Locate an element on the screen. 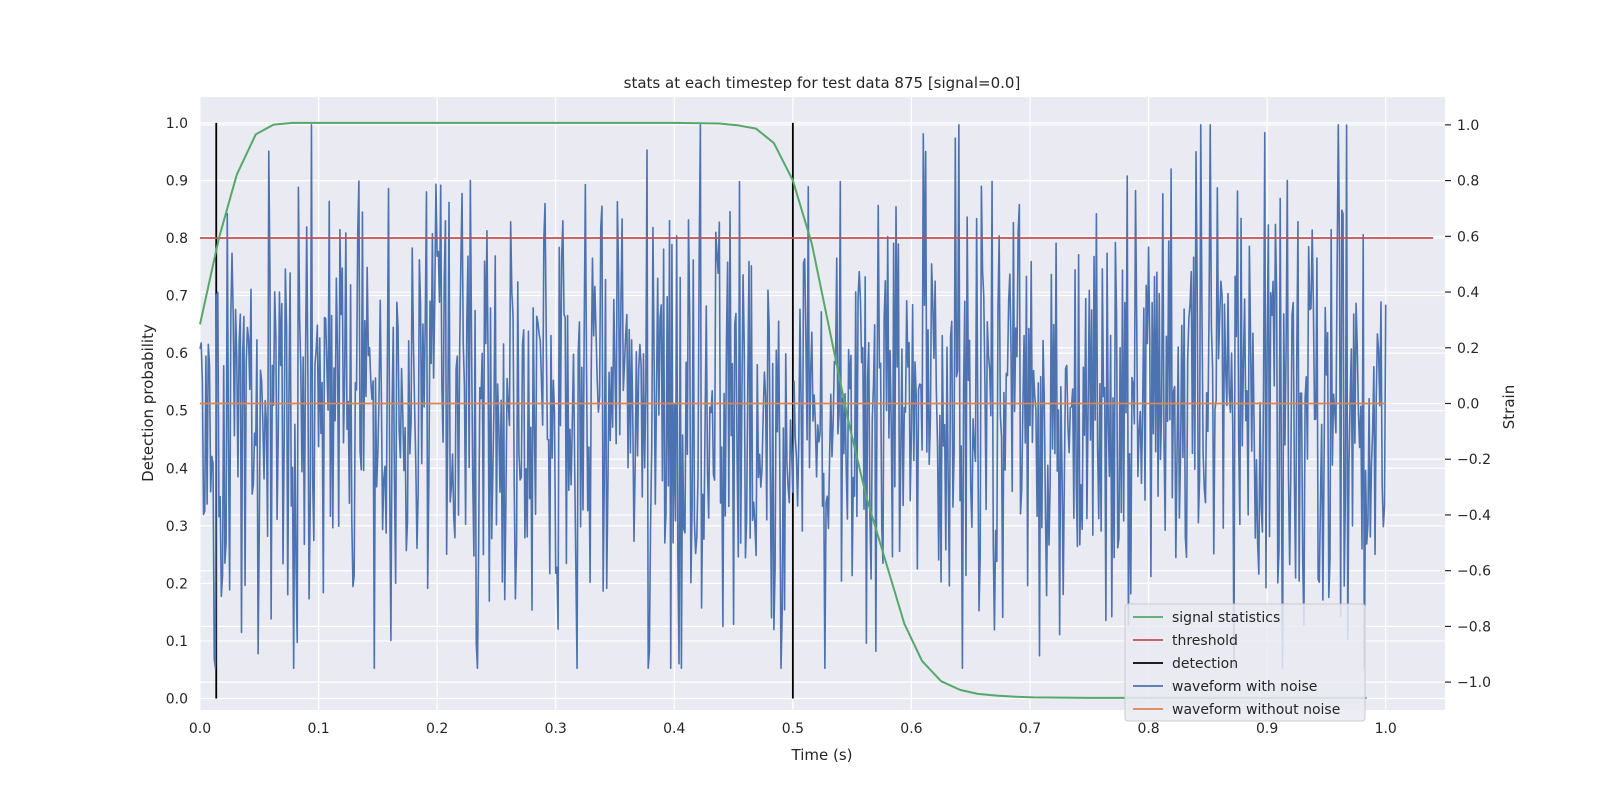 The image size is (1600, 800). y-tick-label: 0.2 is located at coordinates (177, 584).